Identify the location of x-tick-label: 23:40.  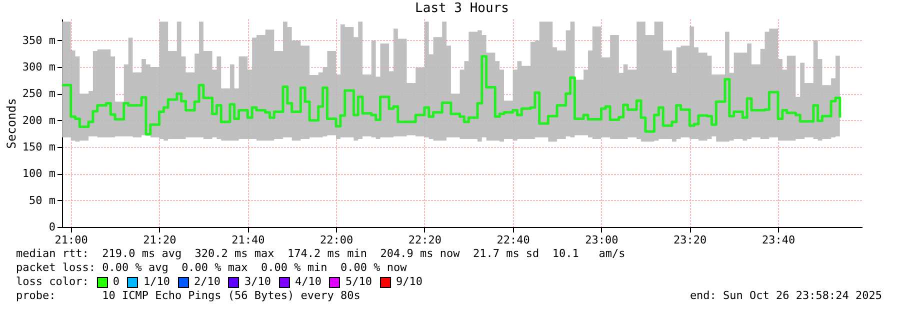
(779, 240).